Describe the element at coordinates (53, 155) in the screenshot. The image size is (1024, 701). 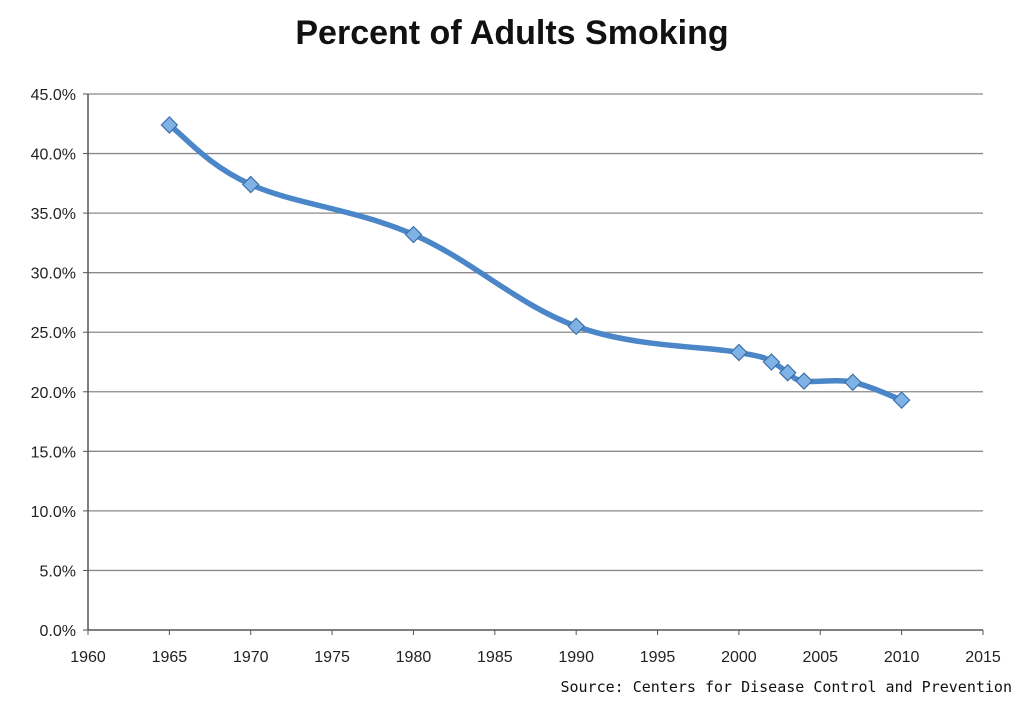
I see `y-tick-label: 40.0%` at that location.